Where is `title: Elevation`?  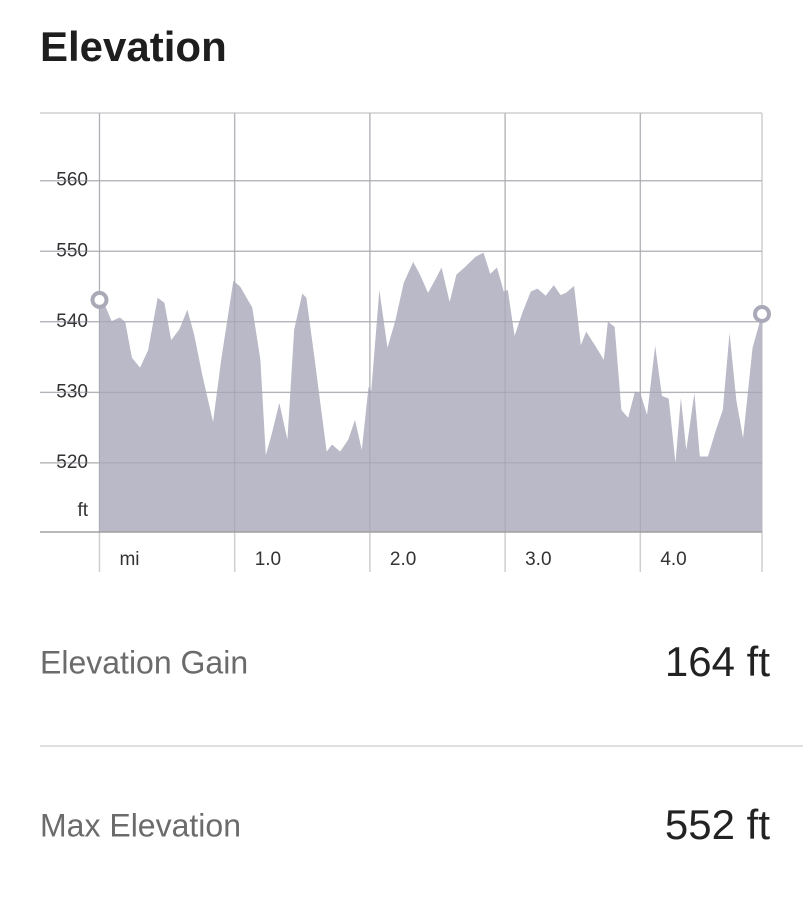
title: Elevation is located at coordinates (133, 46).